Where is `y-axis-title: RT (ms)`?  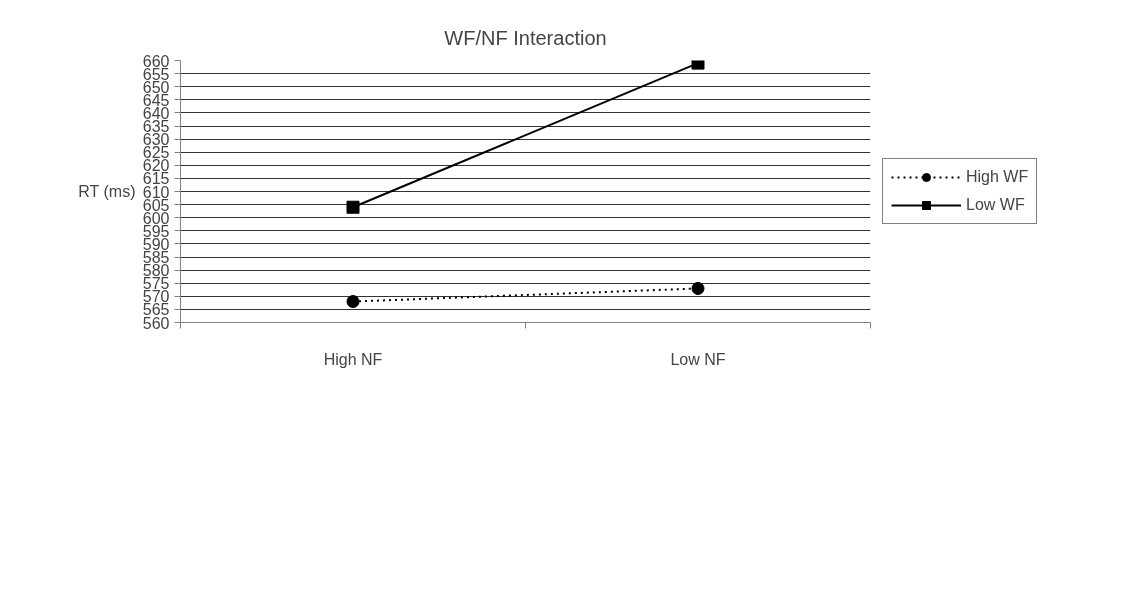 y-axis-title: RT (ms) is located at coordinates (107, 191).